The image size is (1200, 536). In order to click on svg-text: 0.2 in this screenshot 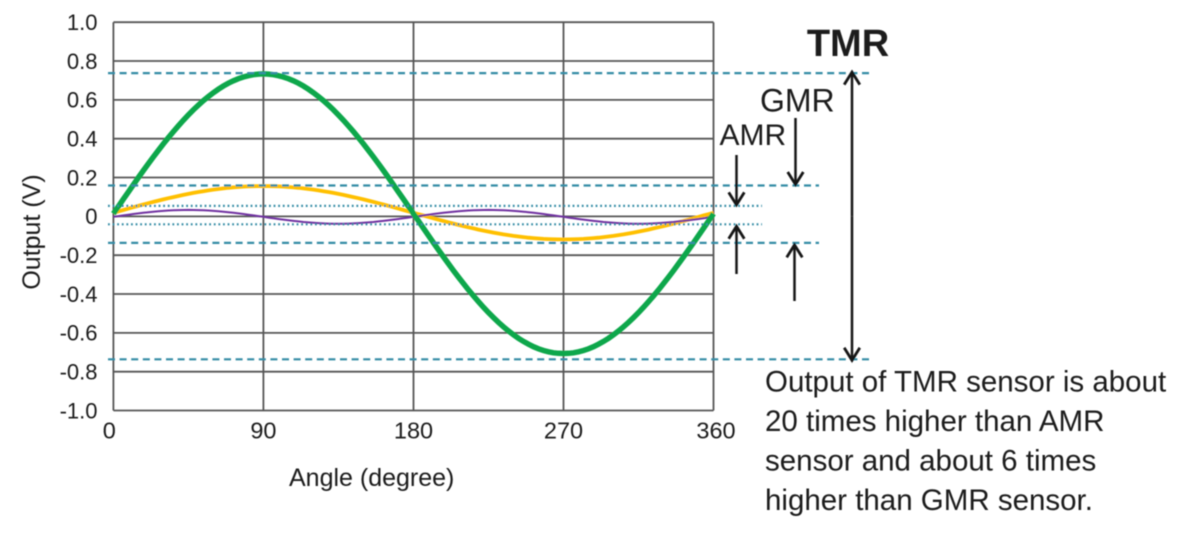, I will do `click(82, 177)`.